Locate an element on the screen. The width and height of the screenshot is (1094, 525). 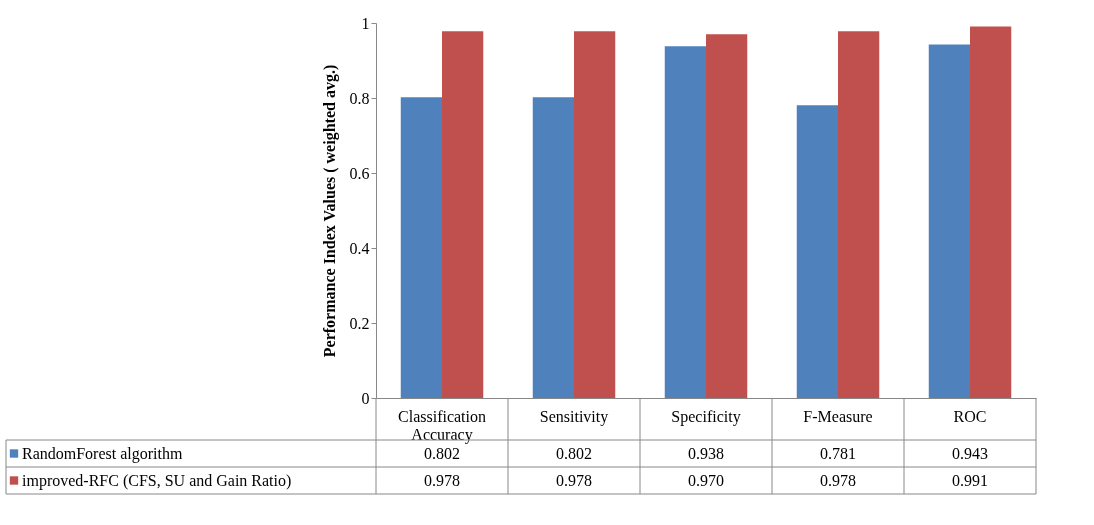
x-tick-label: Classification Accuracy is located at coordinates (442, 425).